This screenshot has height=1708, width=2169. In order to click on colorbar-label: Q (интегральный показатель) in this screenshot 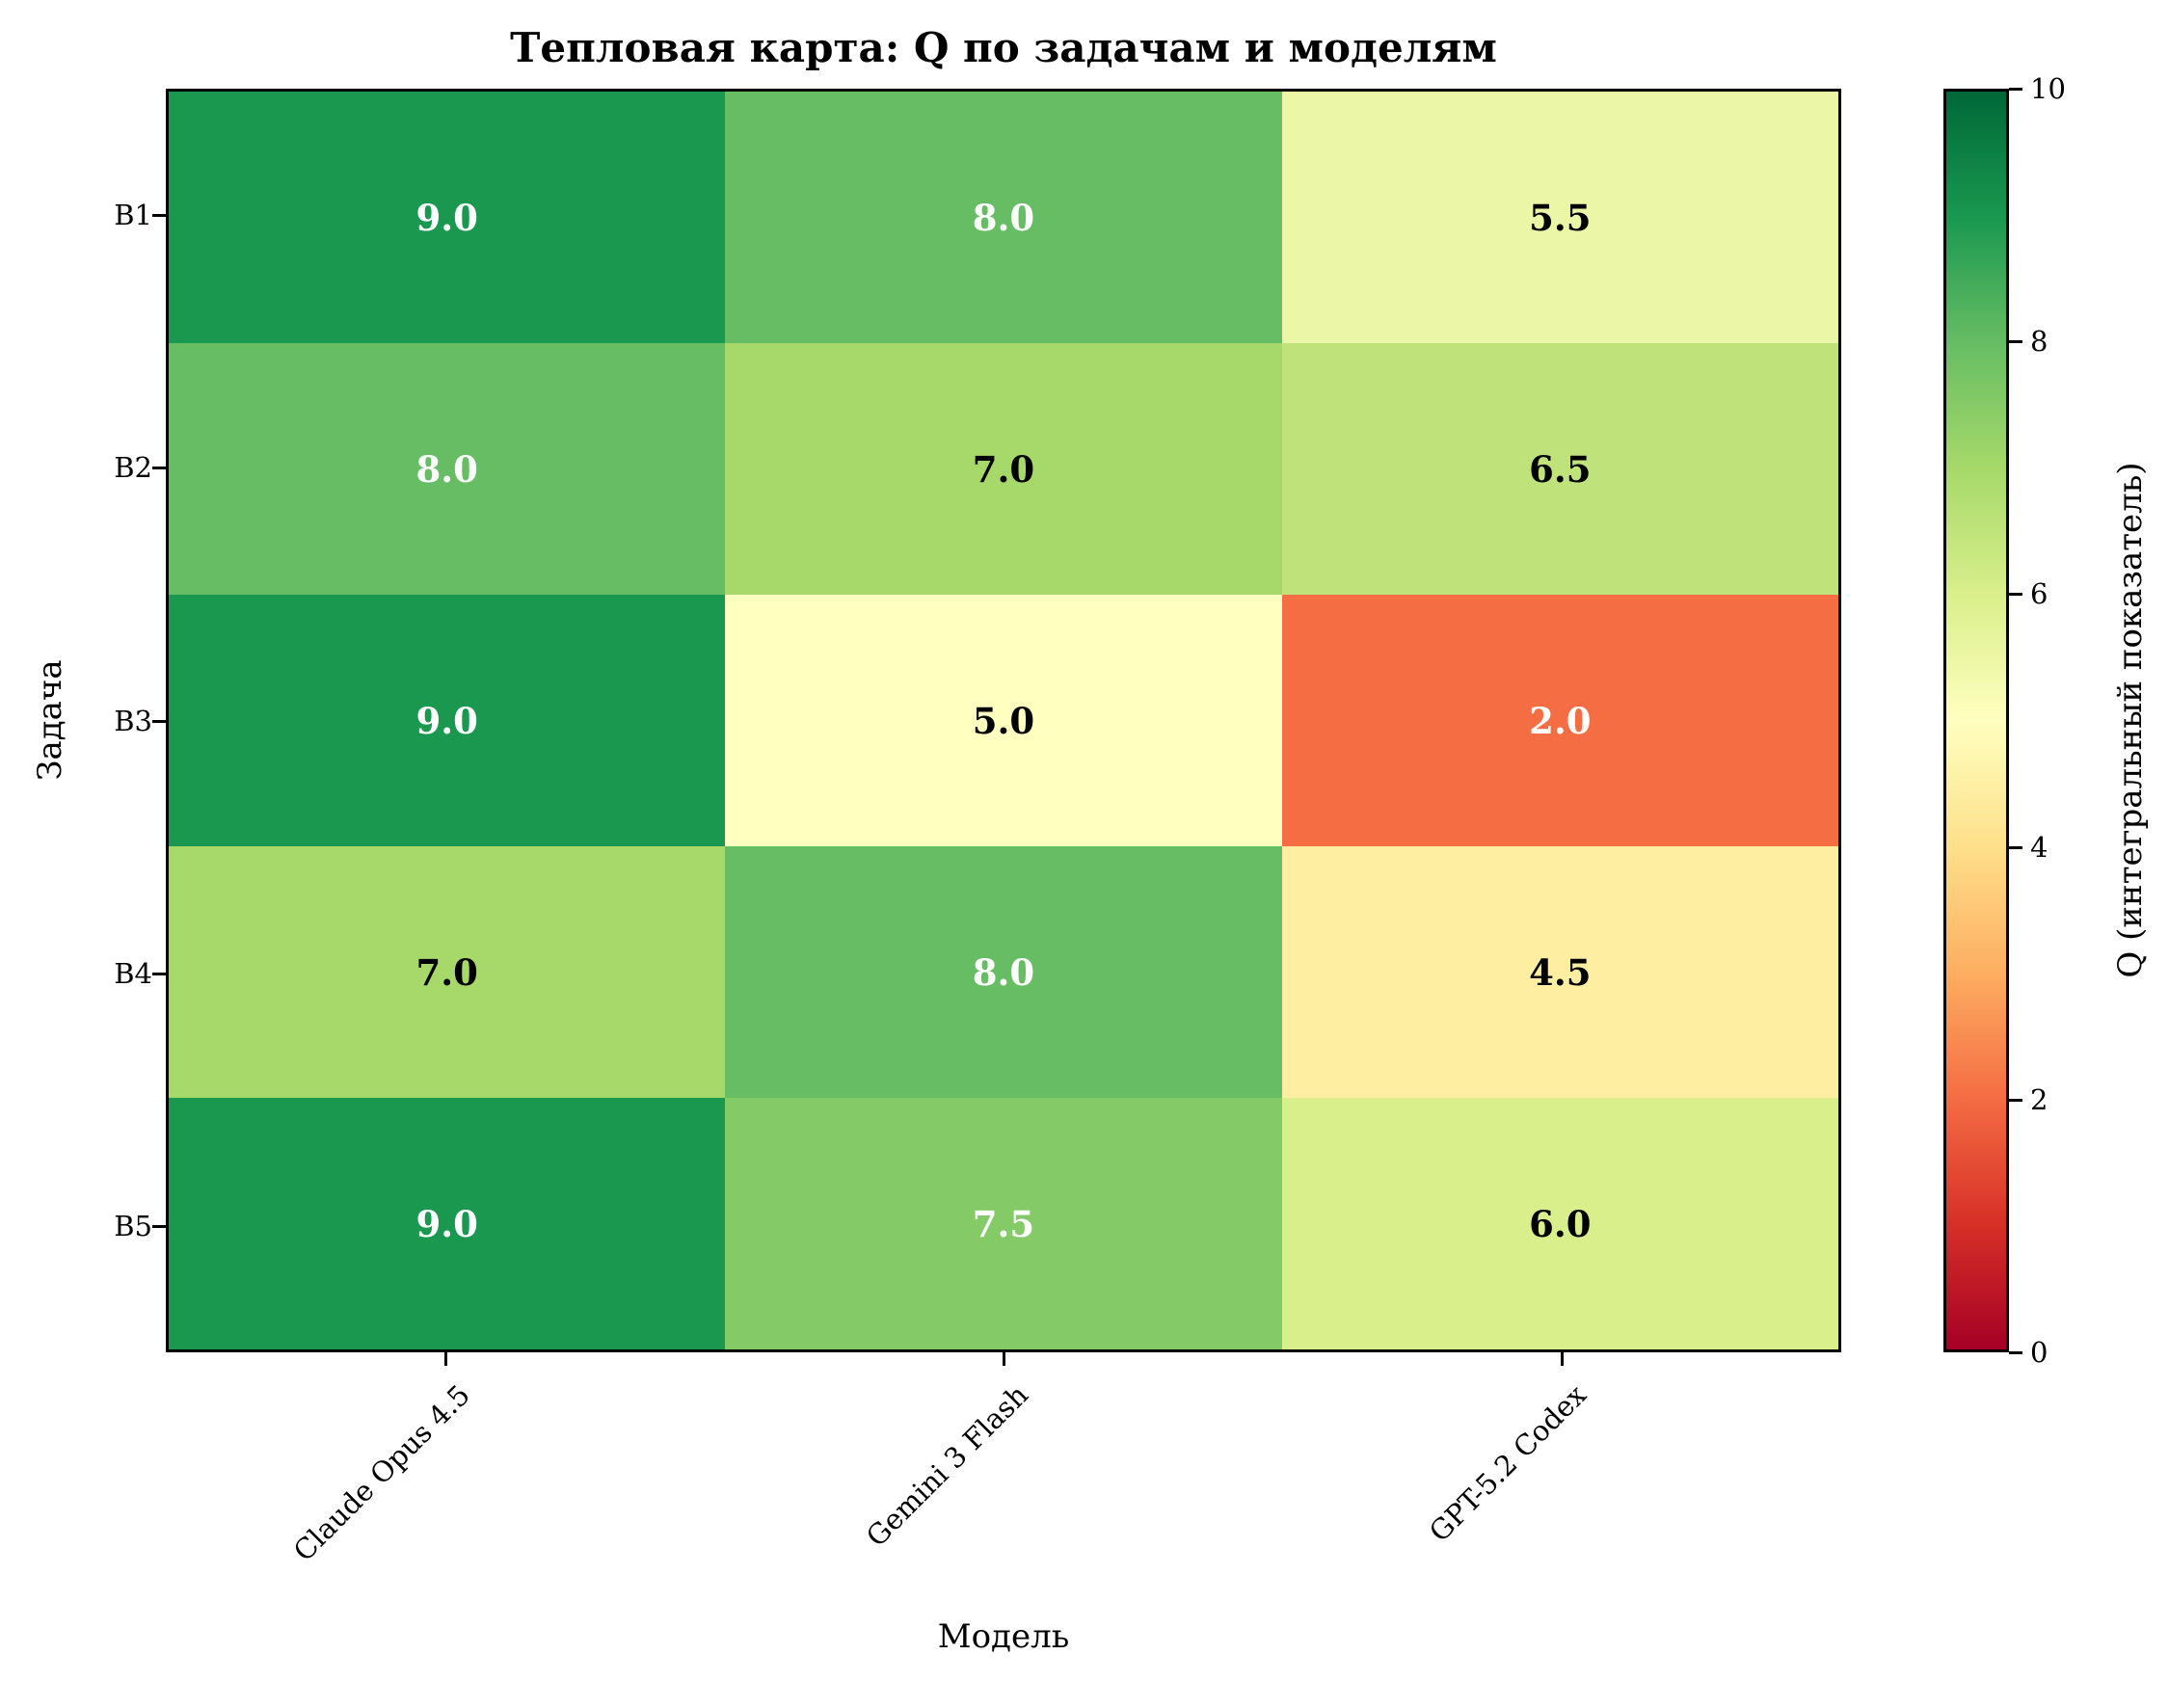, I will do `click(2130, 720)`.